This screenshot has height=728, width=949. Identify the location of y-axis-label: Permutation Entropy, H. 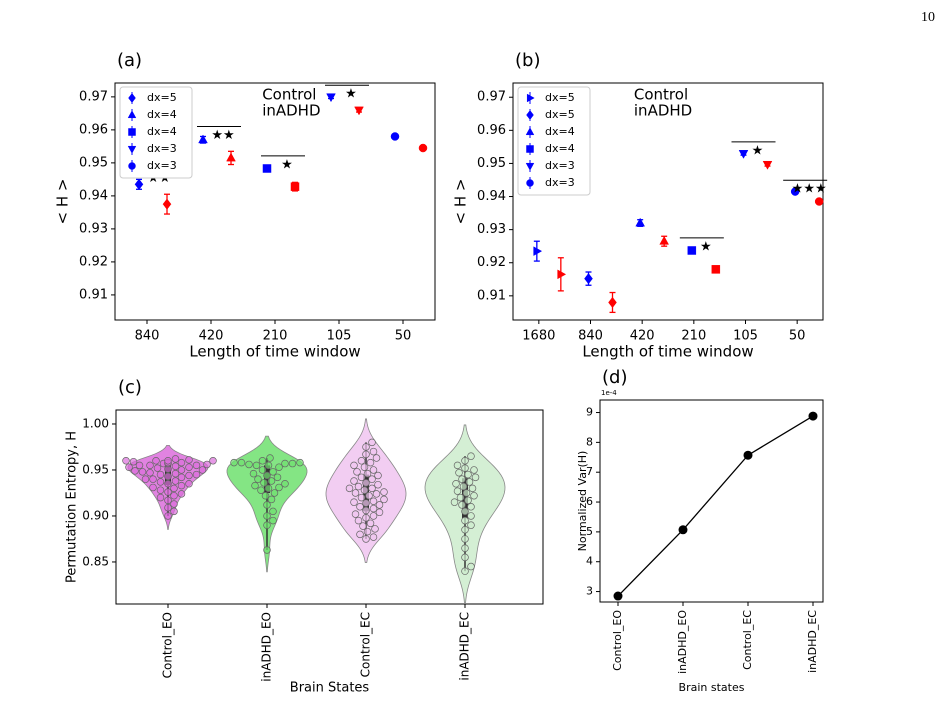
(72, 507).